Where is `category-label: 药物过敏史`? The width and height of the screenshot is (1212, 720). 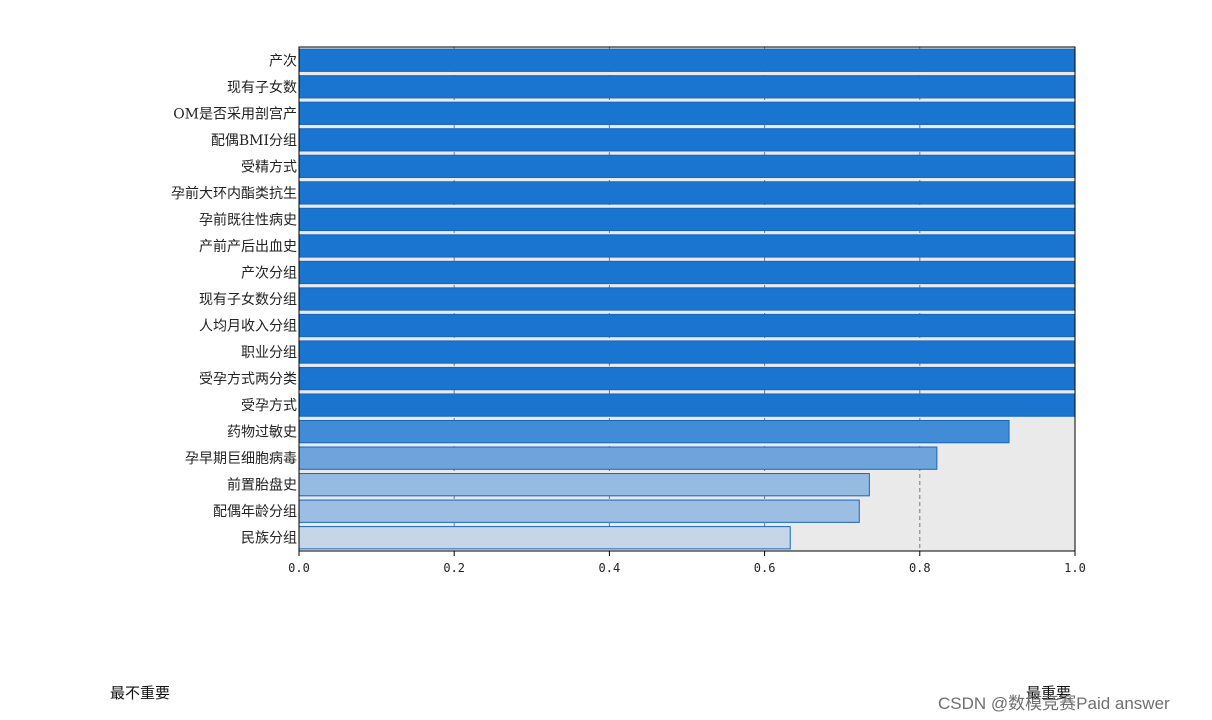 category-label: 药物过敏史 is located at coordinates (262, 433).